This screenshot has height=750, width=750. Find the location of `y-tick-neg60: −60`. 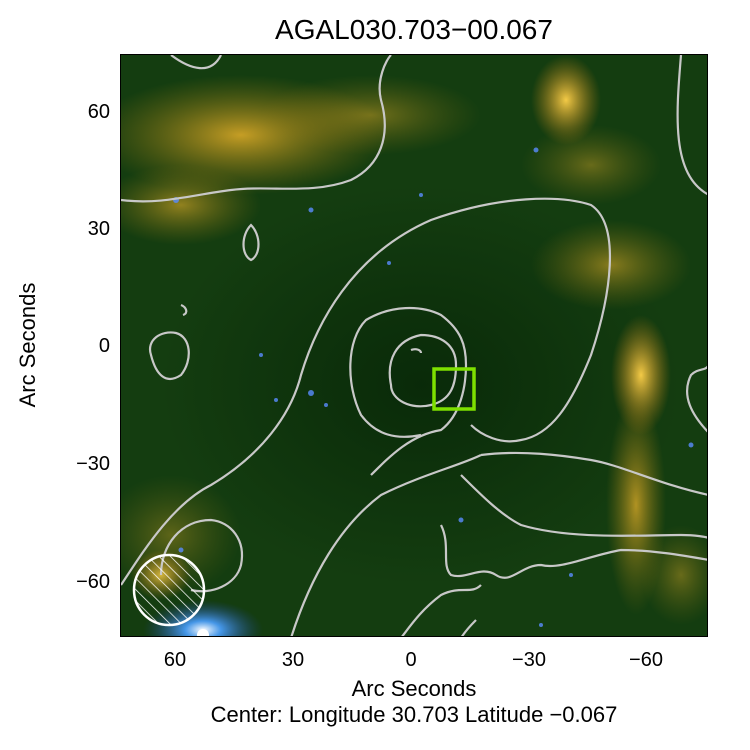

y-tick-neg60: −60 is located at coordinates (93, 582).